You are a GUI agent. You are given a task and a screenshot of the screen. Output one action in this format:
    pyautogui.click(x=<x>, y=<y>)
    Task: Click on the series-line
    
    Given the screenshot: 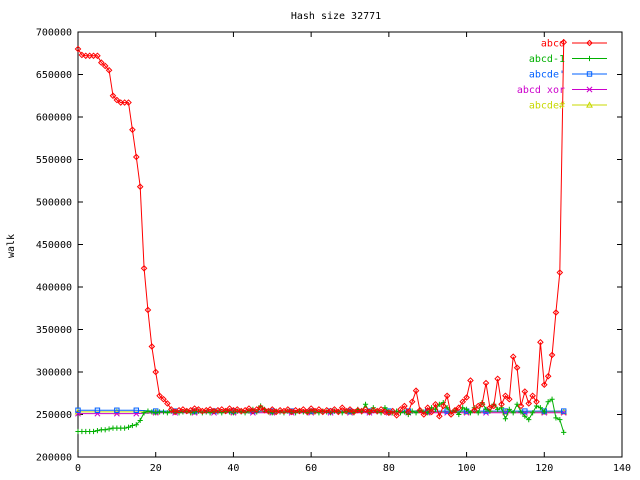 What is the action you would take?
    pyautogui.click(x=321, y=415)
    